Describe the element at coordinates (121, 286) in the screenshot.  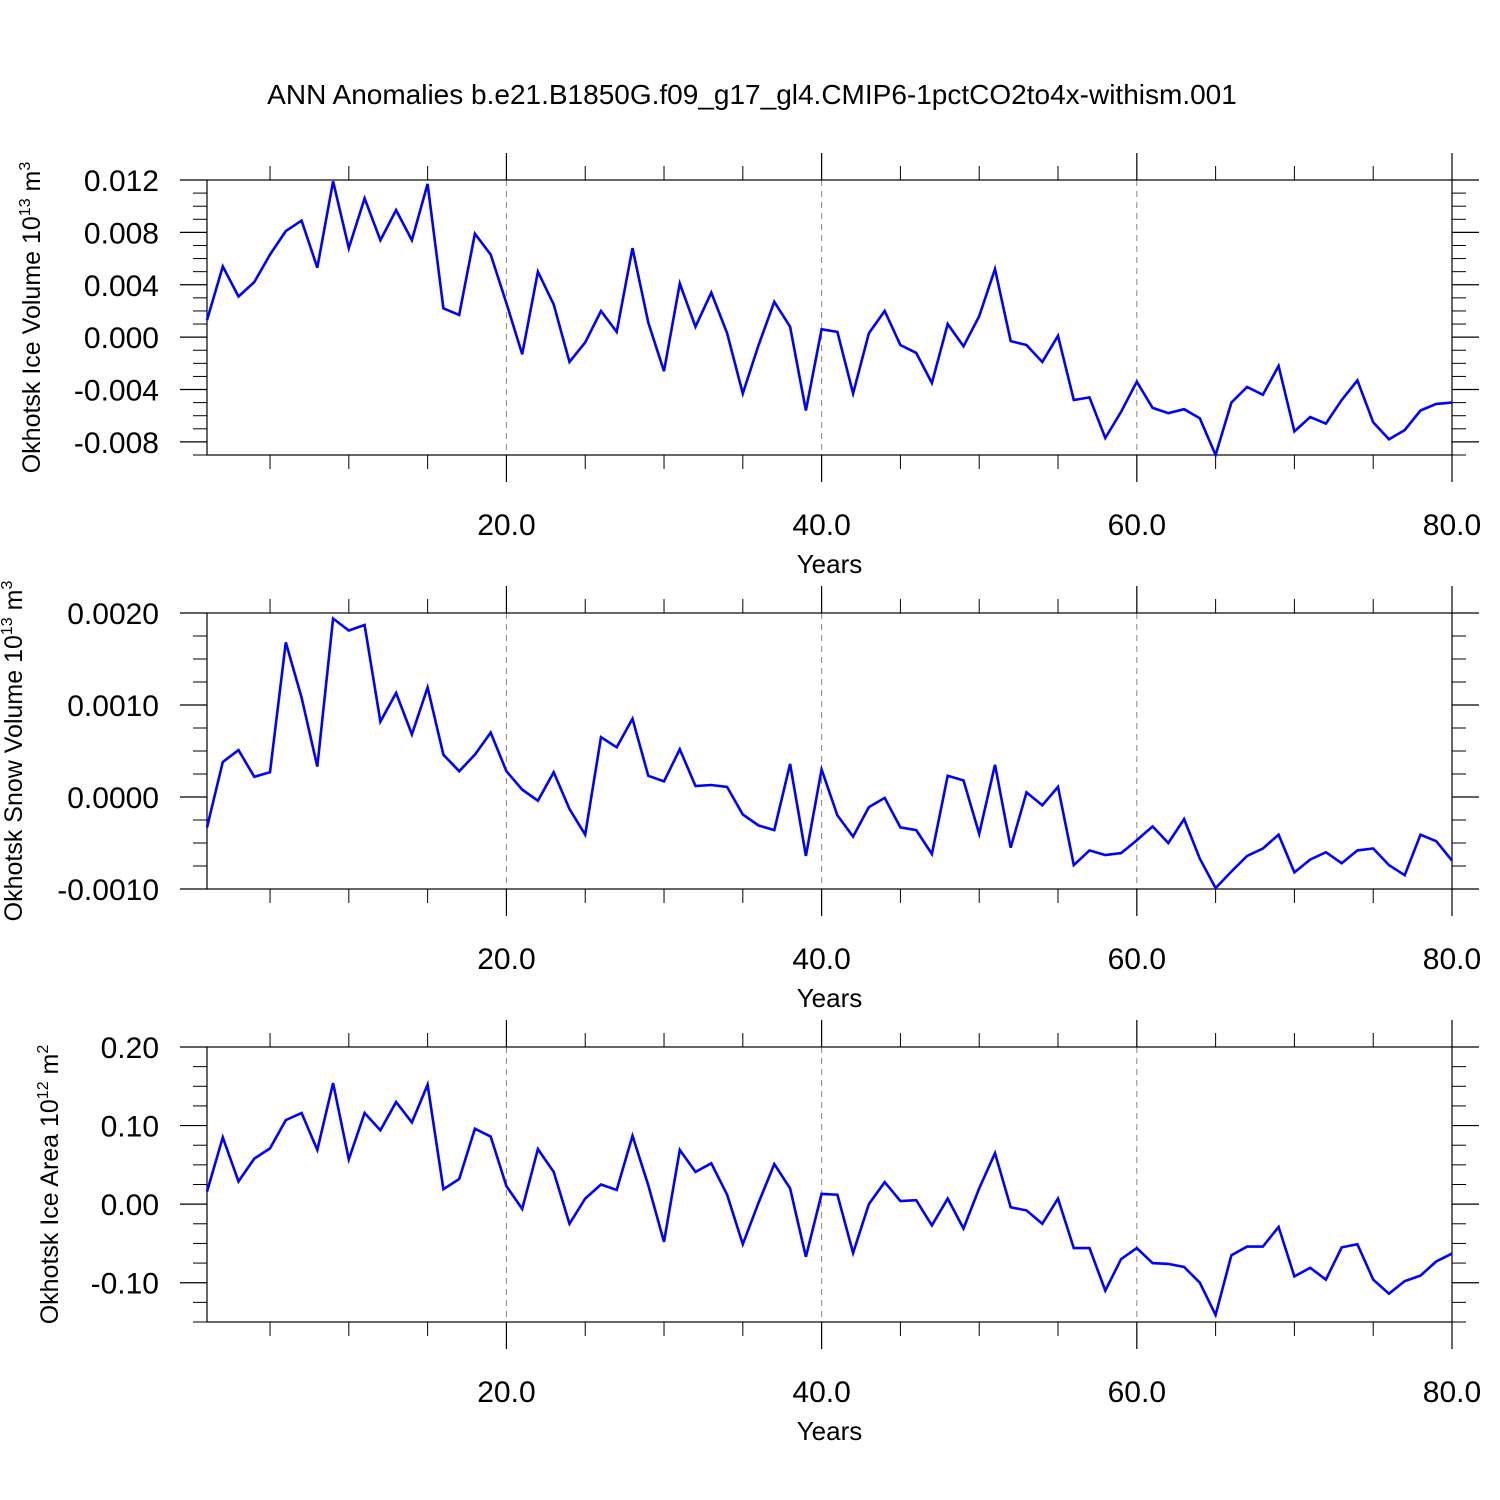
I see `y-tick-label: 0.004` at that location.